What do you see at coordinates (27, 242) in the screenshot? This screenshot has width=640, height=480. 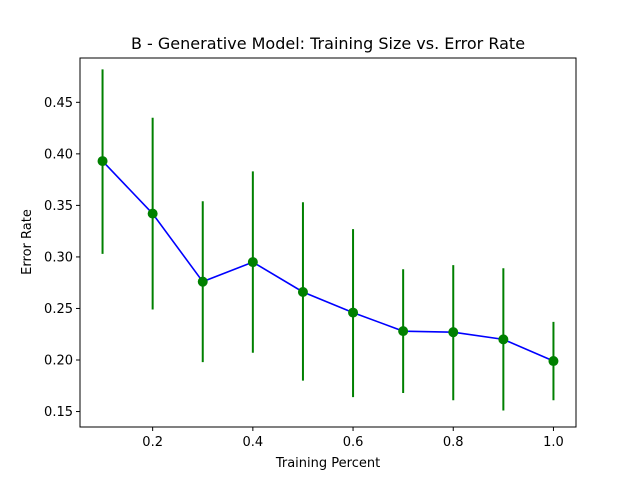 I see `y-axis-label: Error Rate` at bounding box center [27, 242].